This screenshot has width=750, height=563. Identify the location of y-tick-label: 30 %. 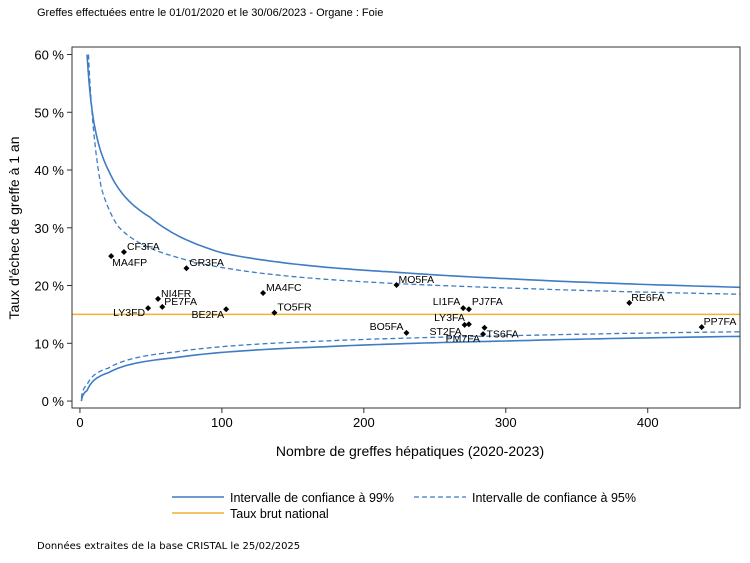
(49, 228).